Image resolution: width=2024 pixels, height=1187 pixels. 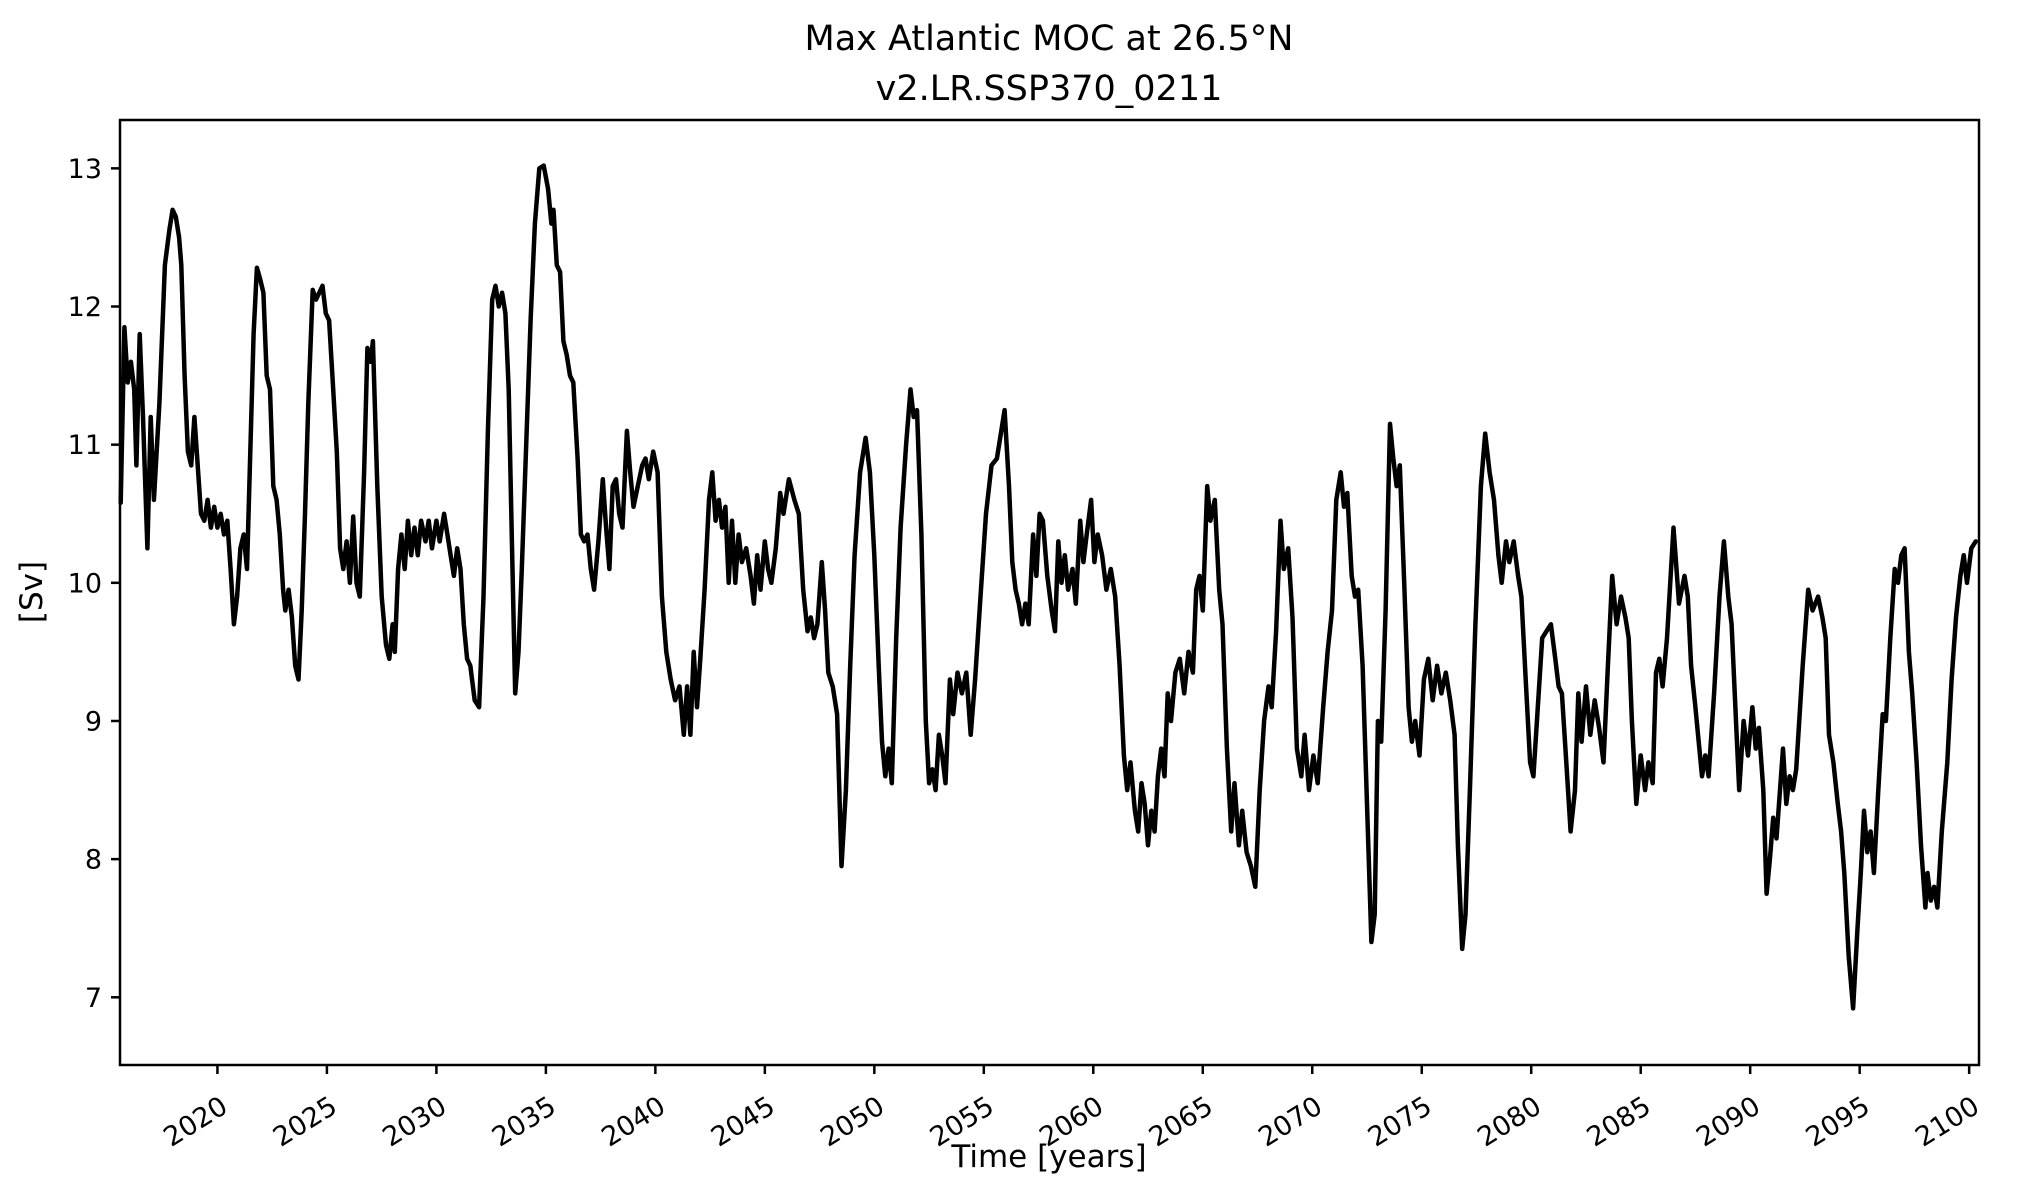 I want to click on x-tick-label: 2095, so click(x=1838, y=1122).